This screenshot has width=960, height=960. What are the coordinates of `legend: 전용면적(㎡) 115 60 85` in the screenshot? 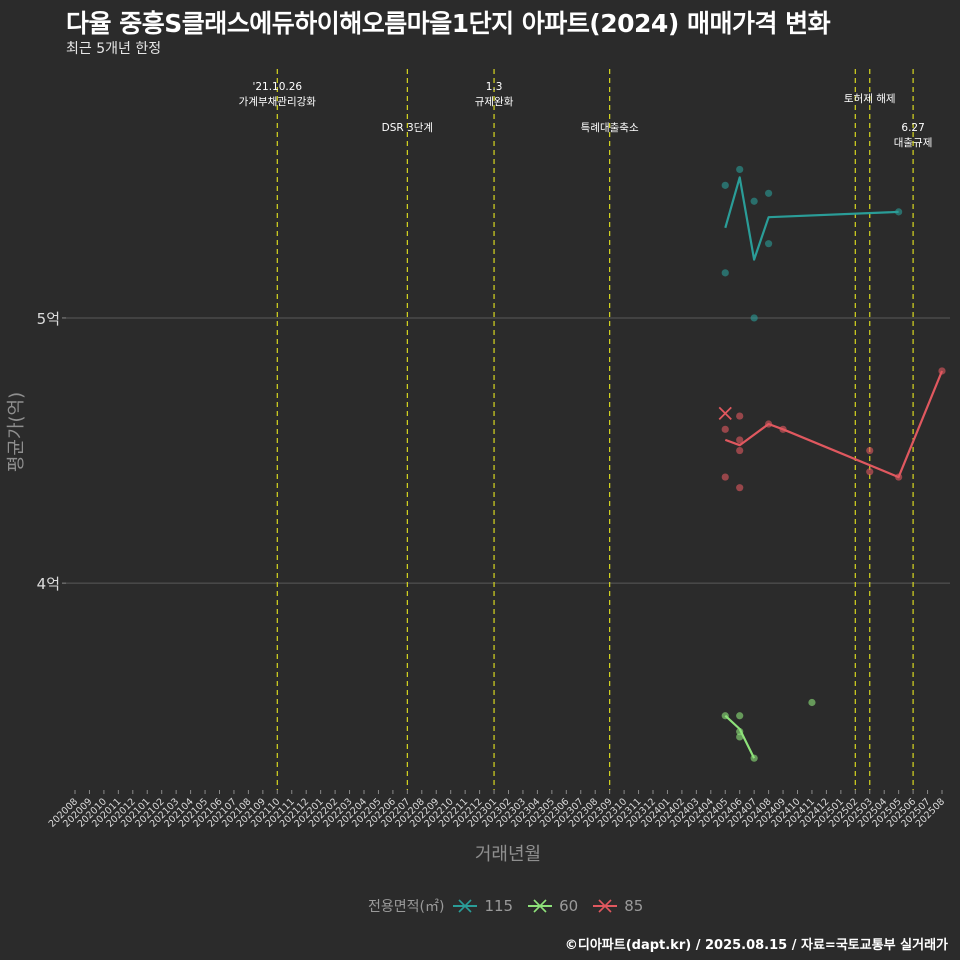 It's located at (512, 906).